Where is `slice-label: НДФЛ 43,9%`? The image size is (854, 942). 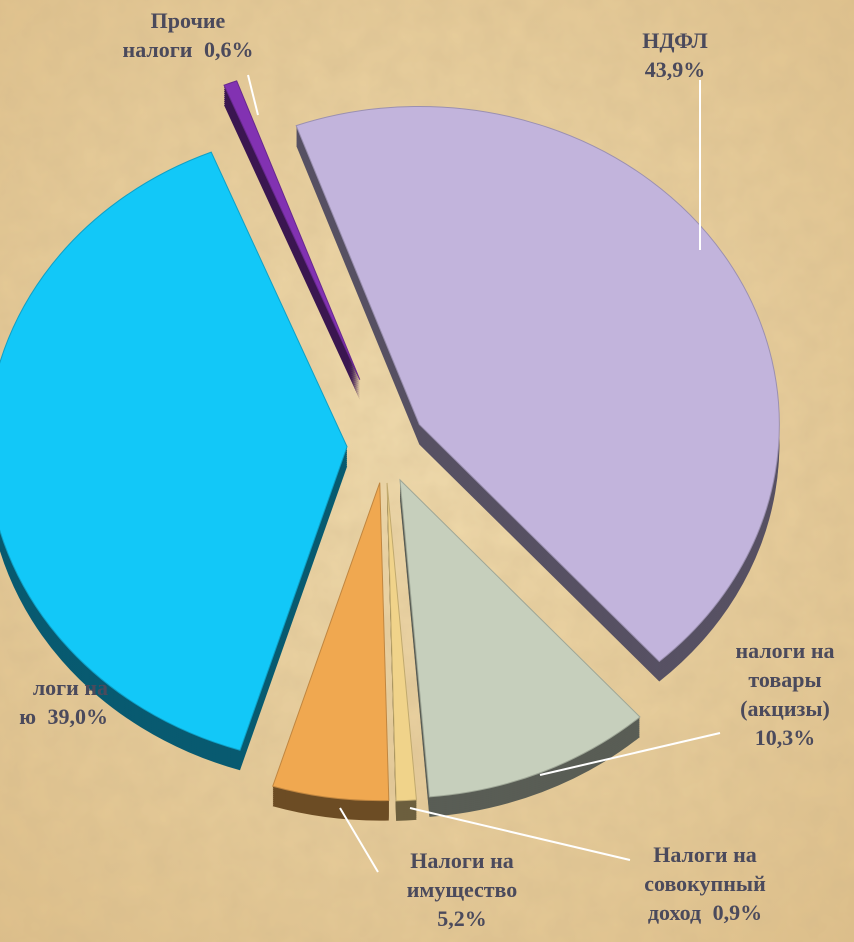
slice-label: НДФЛ 43,9% is located at coordinates (675, 55).